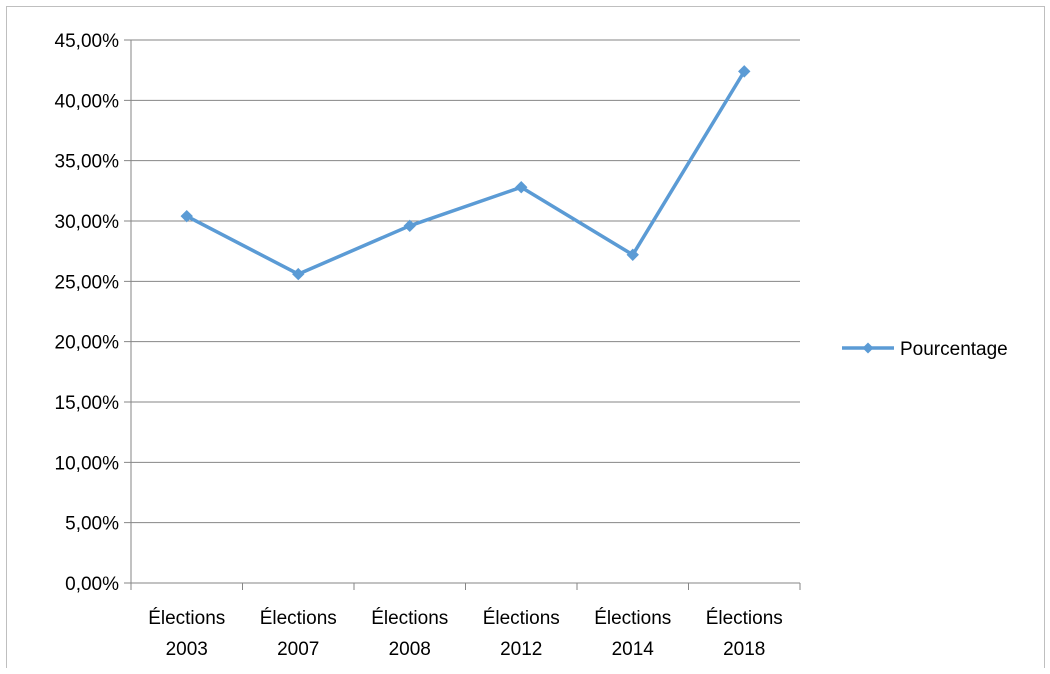  What do you see at coordinates (92, 584) in the screenshot?
I see `y-tick-label: 0,00%` at bounding box center [92, 584].